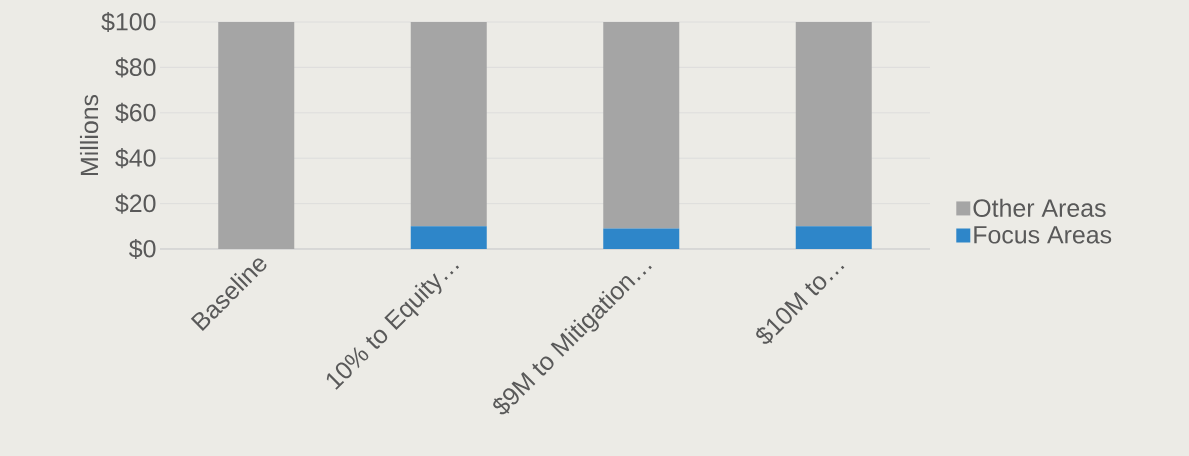 Image resolution: width=1189 pixels, height=456 pixels. What do you see at coordinates (1043, 235) in the screenshot?
I see `legend-label: Focus Areas` at bounding box center [1043, 235].